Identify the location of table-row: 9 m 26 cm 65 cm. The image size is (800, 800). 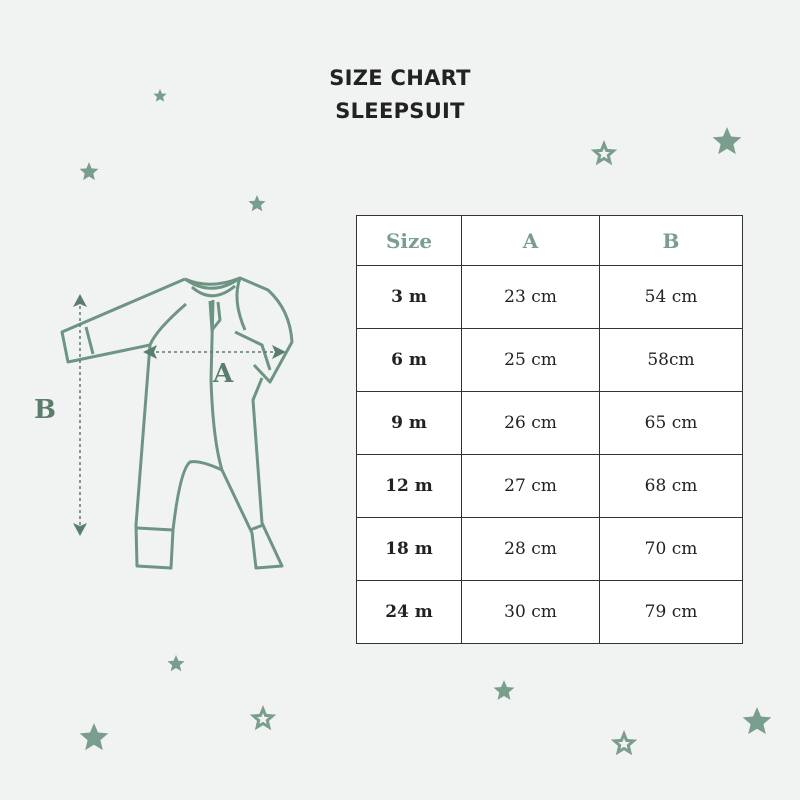
(549, 423).